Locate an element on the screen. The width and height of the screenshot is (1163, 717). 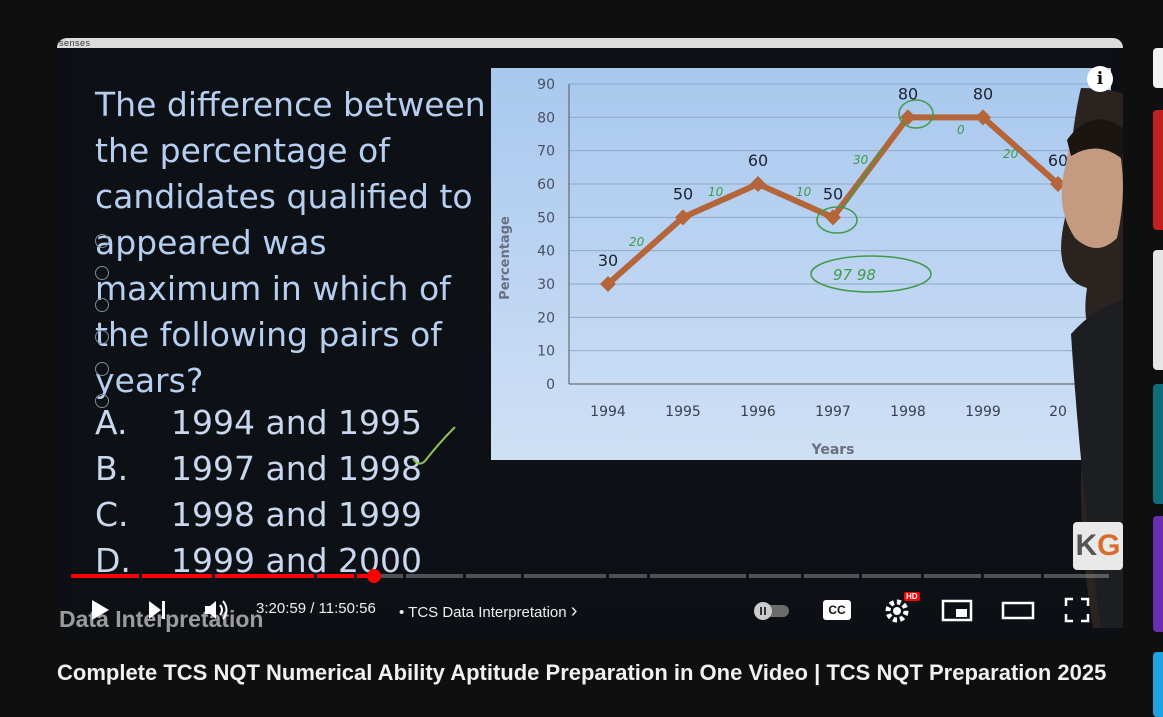
fullscreen-icon is located at coordinates (1077, 610).